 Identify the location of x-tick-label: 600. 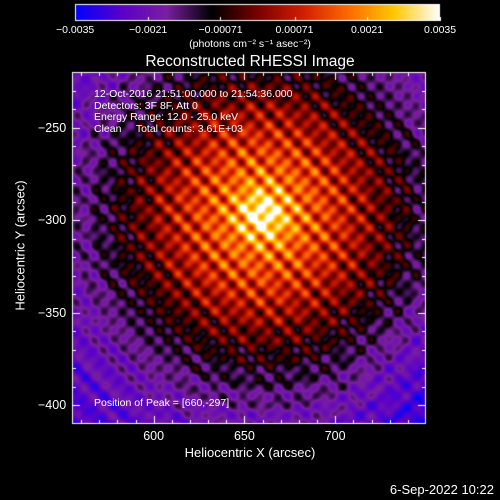
(154, 436).